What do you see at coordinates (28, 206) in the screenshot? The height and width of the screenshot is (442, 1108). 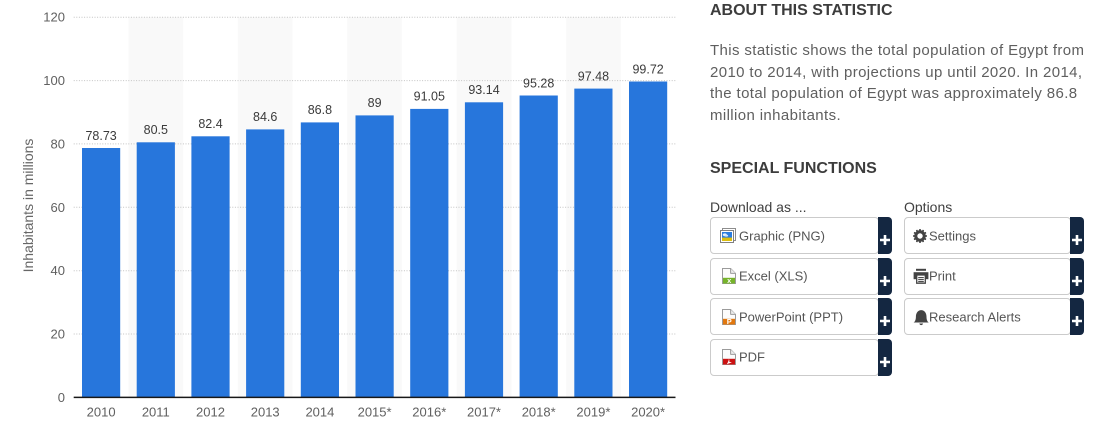 I see `svg-text: Inhabitants in millions` at bounding box center [28, 206].